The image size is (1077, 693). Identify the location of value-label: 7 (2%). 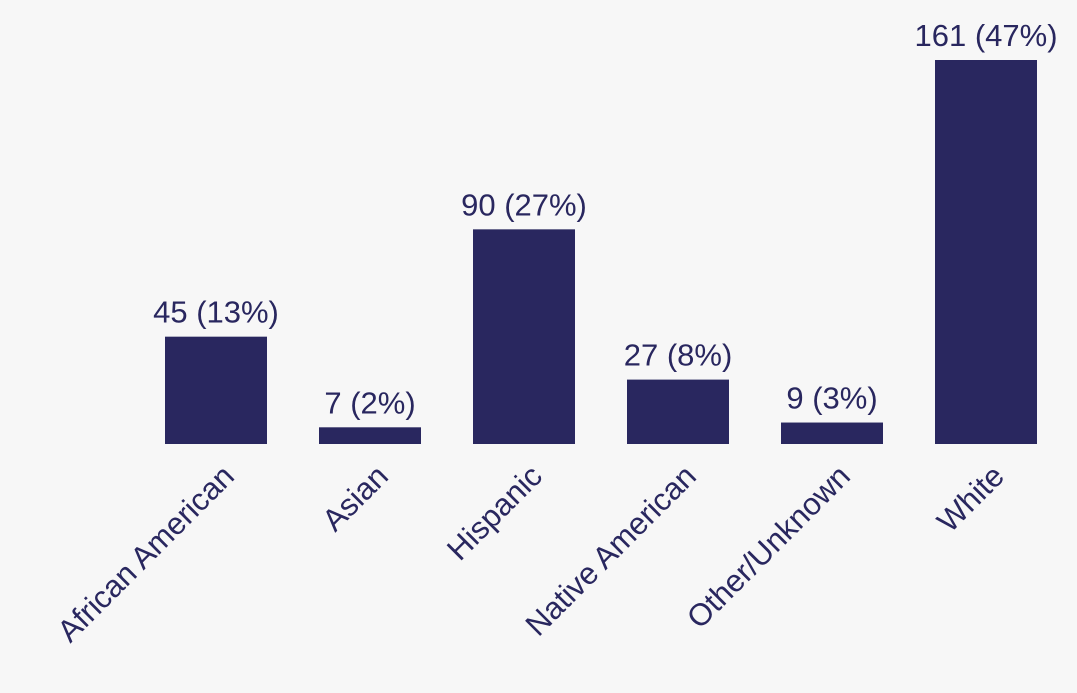
(369, 402).